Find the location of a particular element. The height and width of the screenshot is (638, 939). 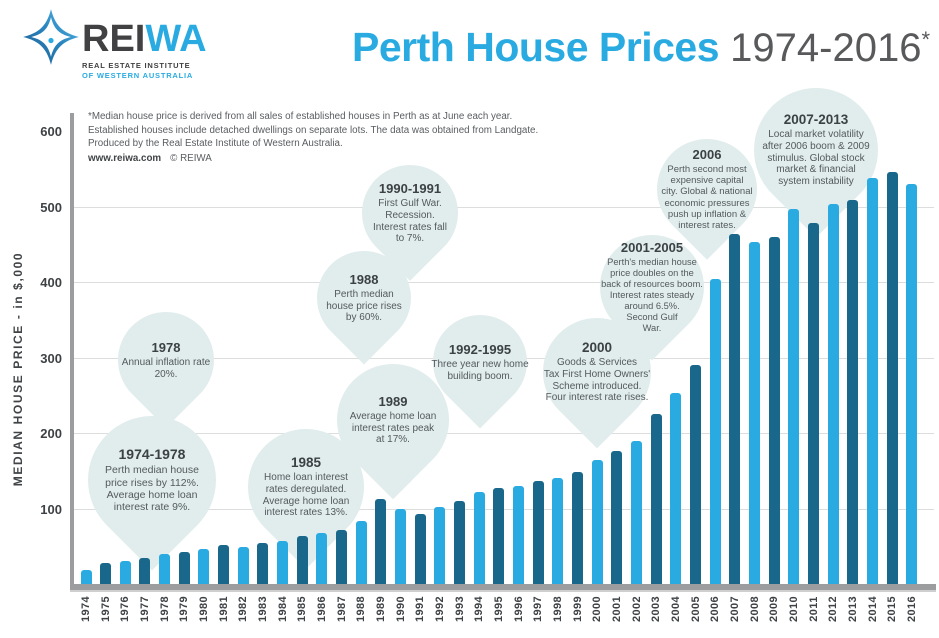

bar-1994 is located at coordinates (479, 537).